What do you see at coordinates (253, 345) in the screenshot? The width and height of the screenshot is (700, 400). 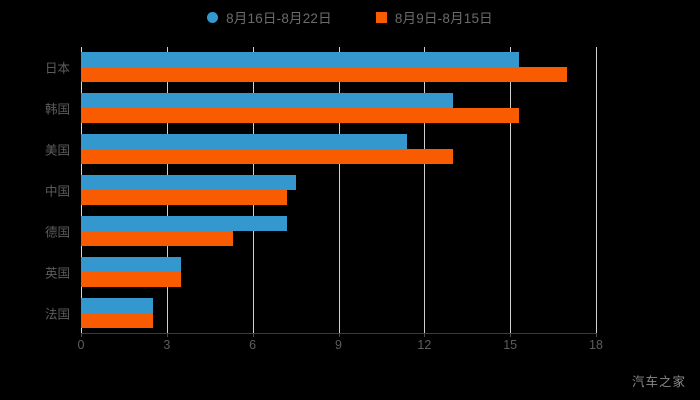 I see `x-axis-tick-label: 6` at bounding box center [253, 345].